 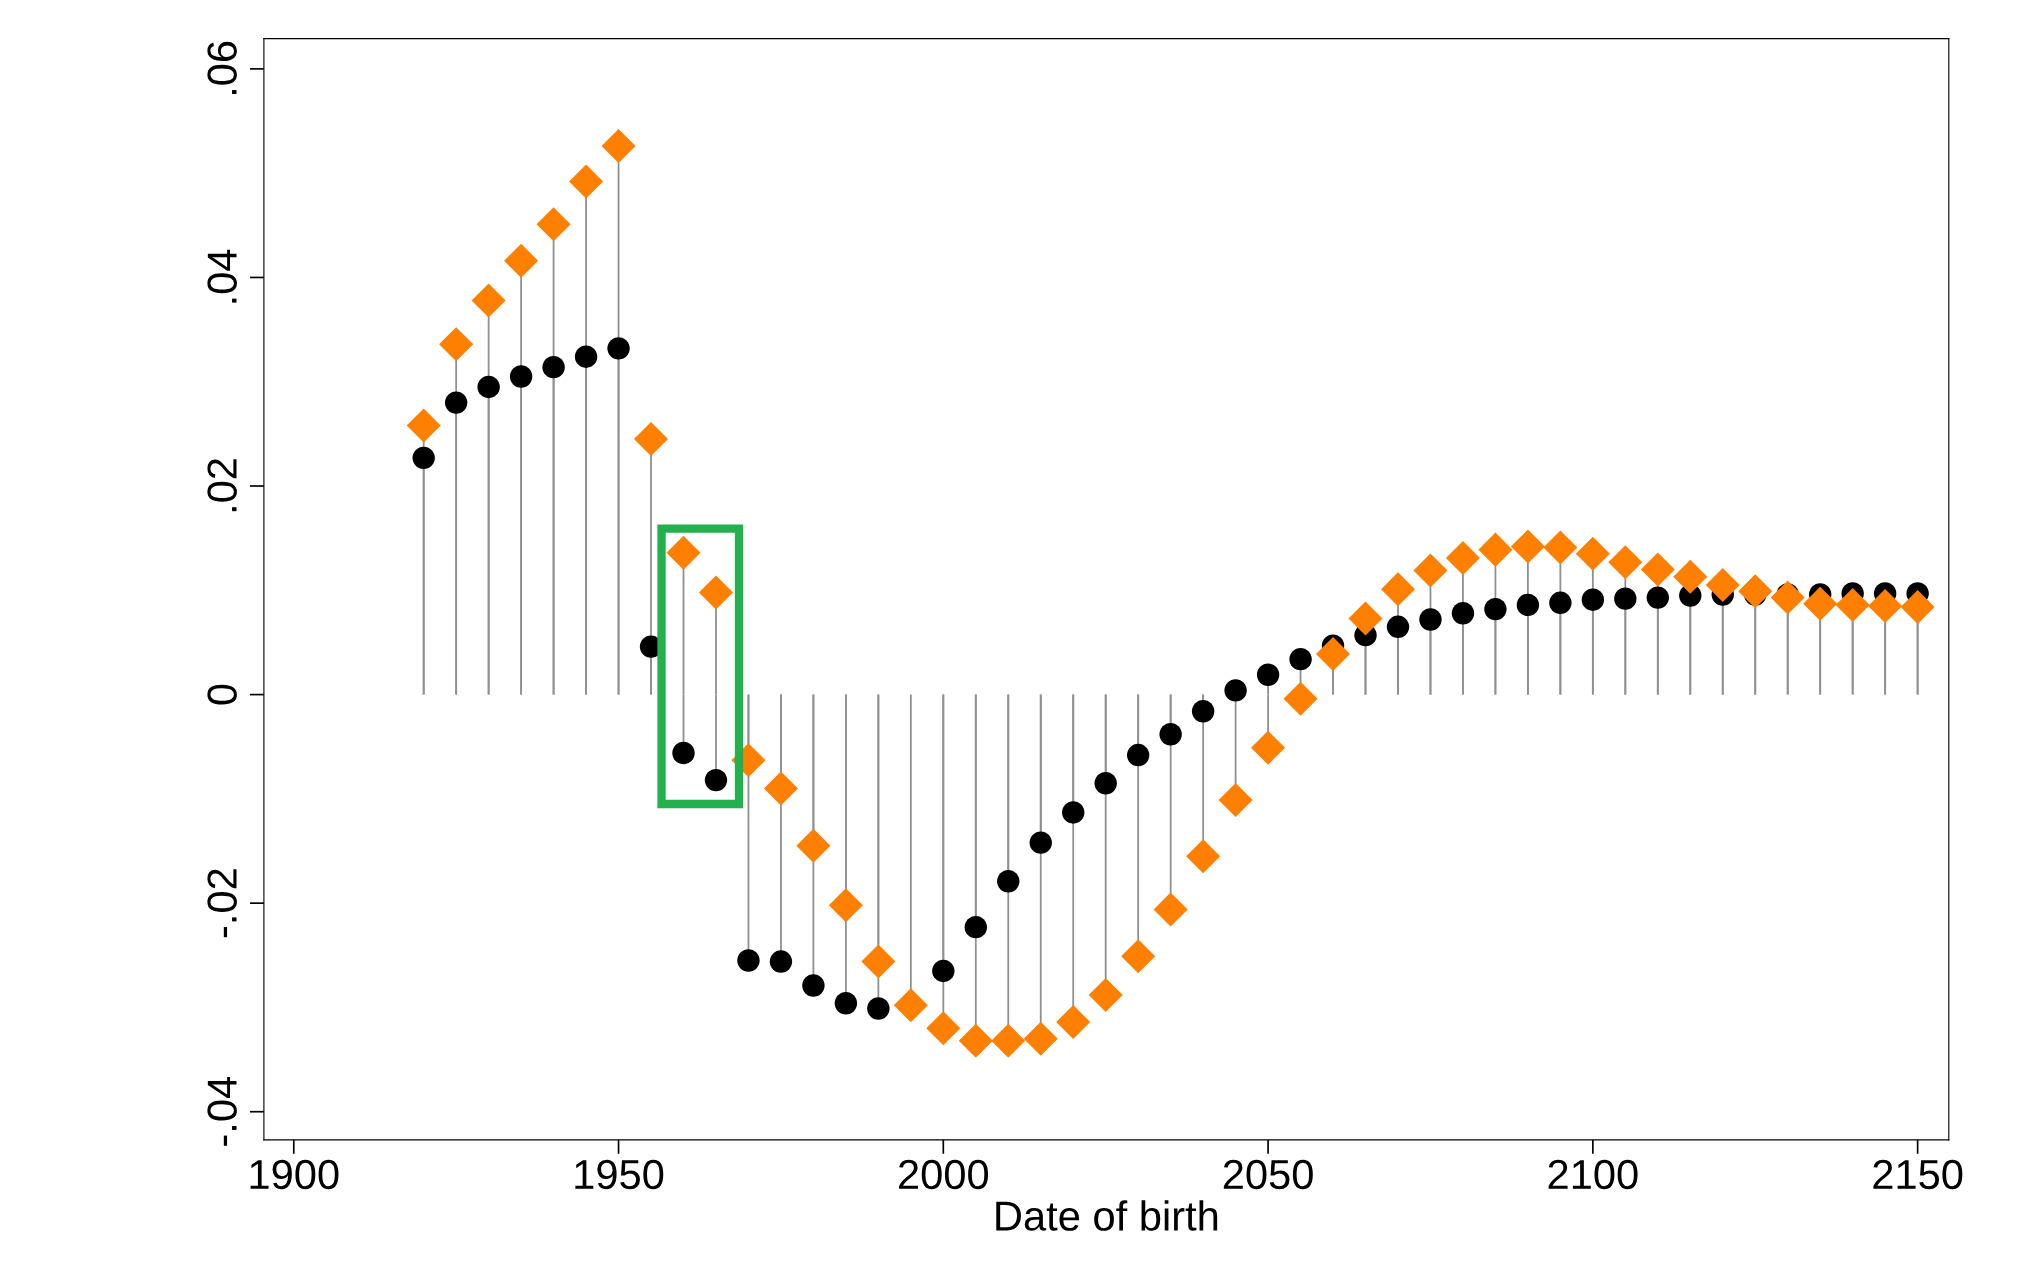 I want to click on x-tick-label: 1900, so click(x=294, y=1174).